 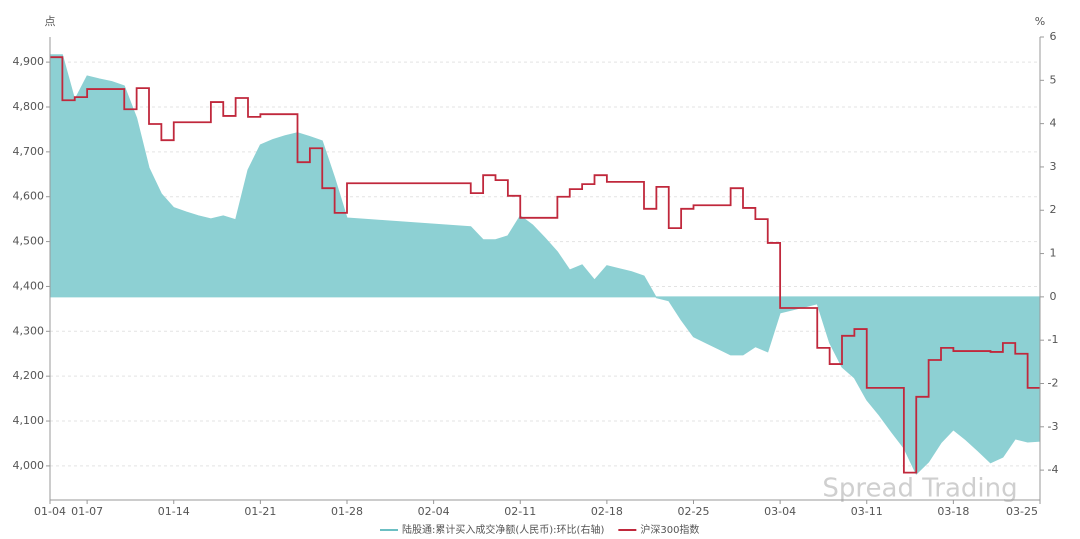 What do you see at coordinates (919, 489) in the screenshot?
I see `watermark: Spread Trading` at bounding box center [919, 489].